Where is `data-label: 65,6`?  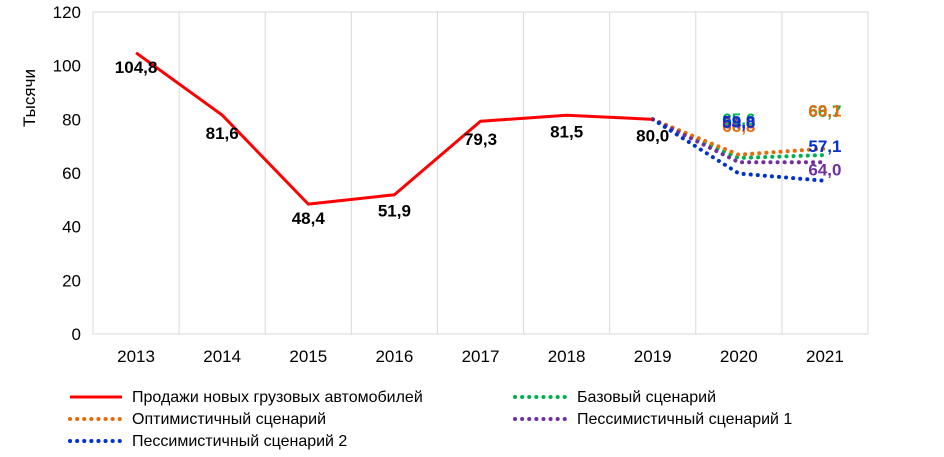
data-label: 65,6 is located at coordinates (738, 119).